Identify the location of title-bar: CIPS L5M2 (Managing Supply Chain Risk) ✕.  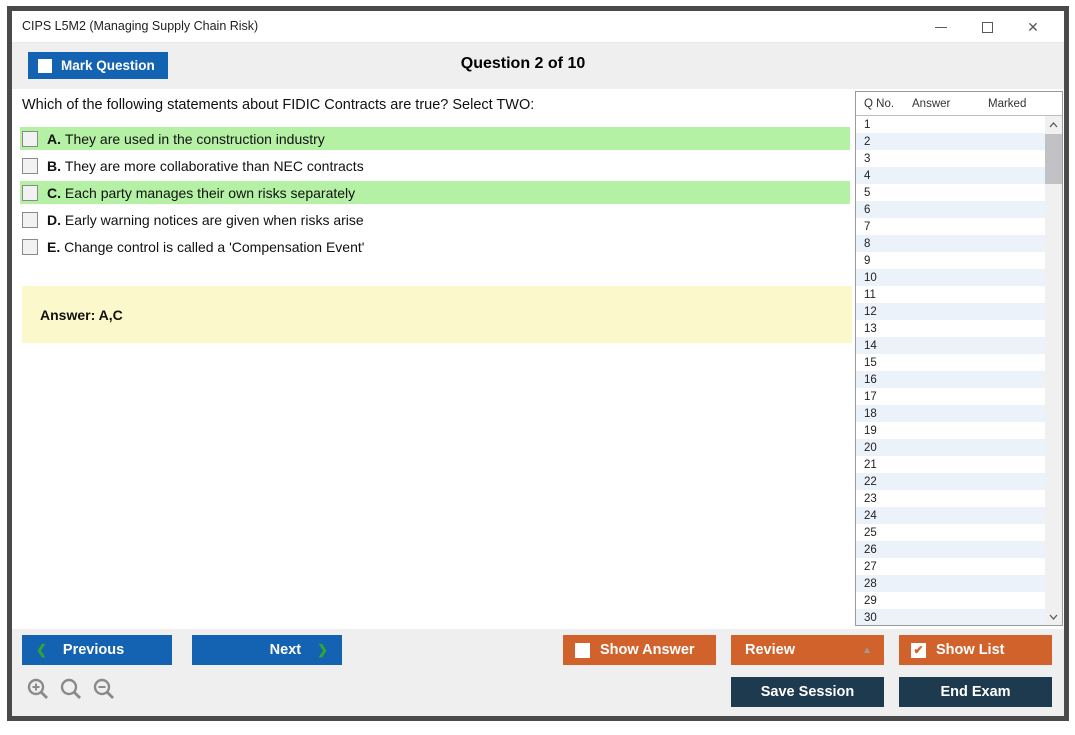
(538, 27).